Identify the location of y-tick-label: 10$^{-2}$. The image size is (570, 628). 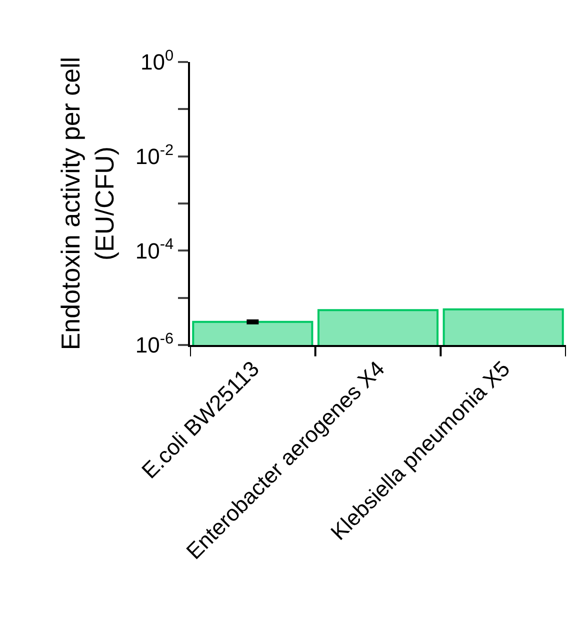
(154, 156).